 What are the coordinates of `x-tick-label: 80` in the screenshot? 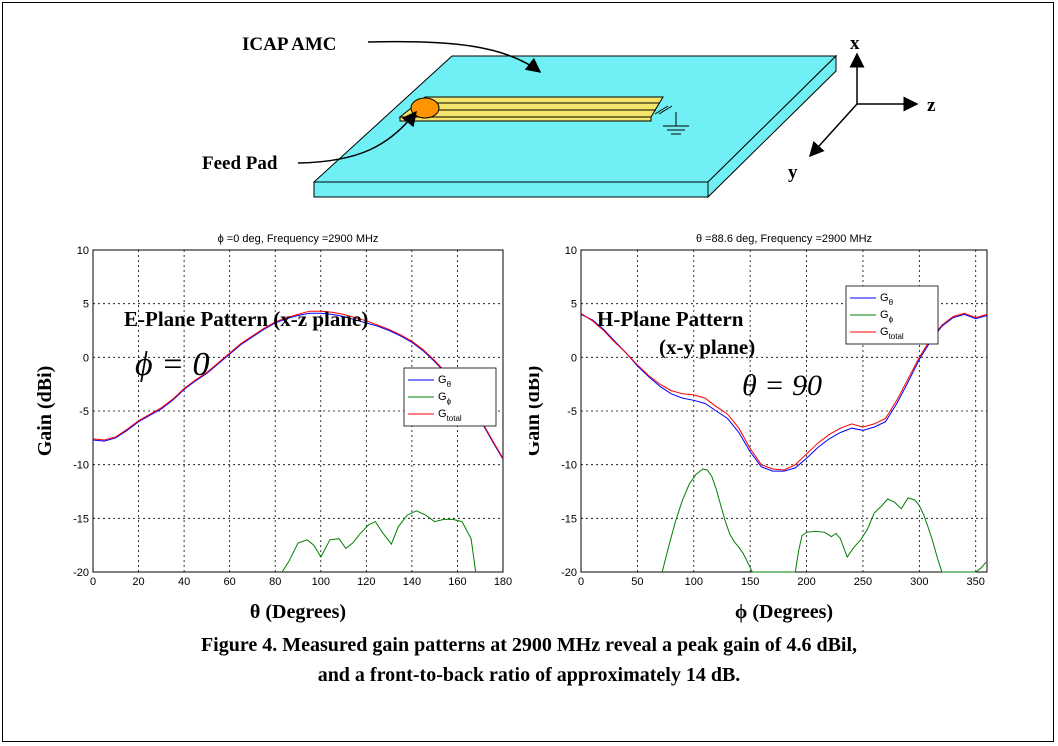 It's located at (275, 582).